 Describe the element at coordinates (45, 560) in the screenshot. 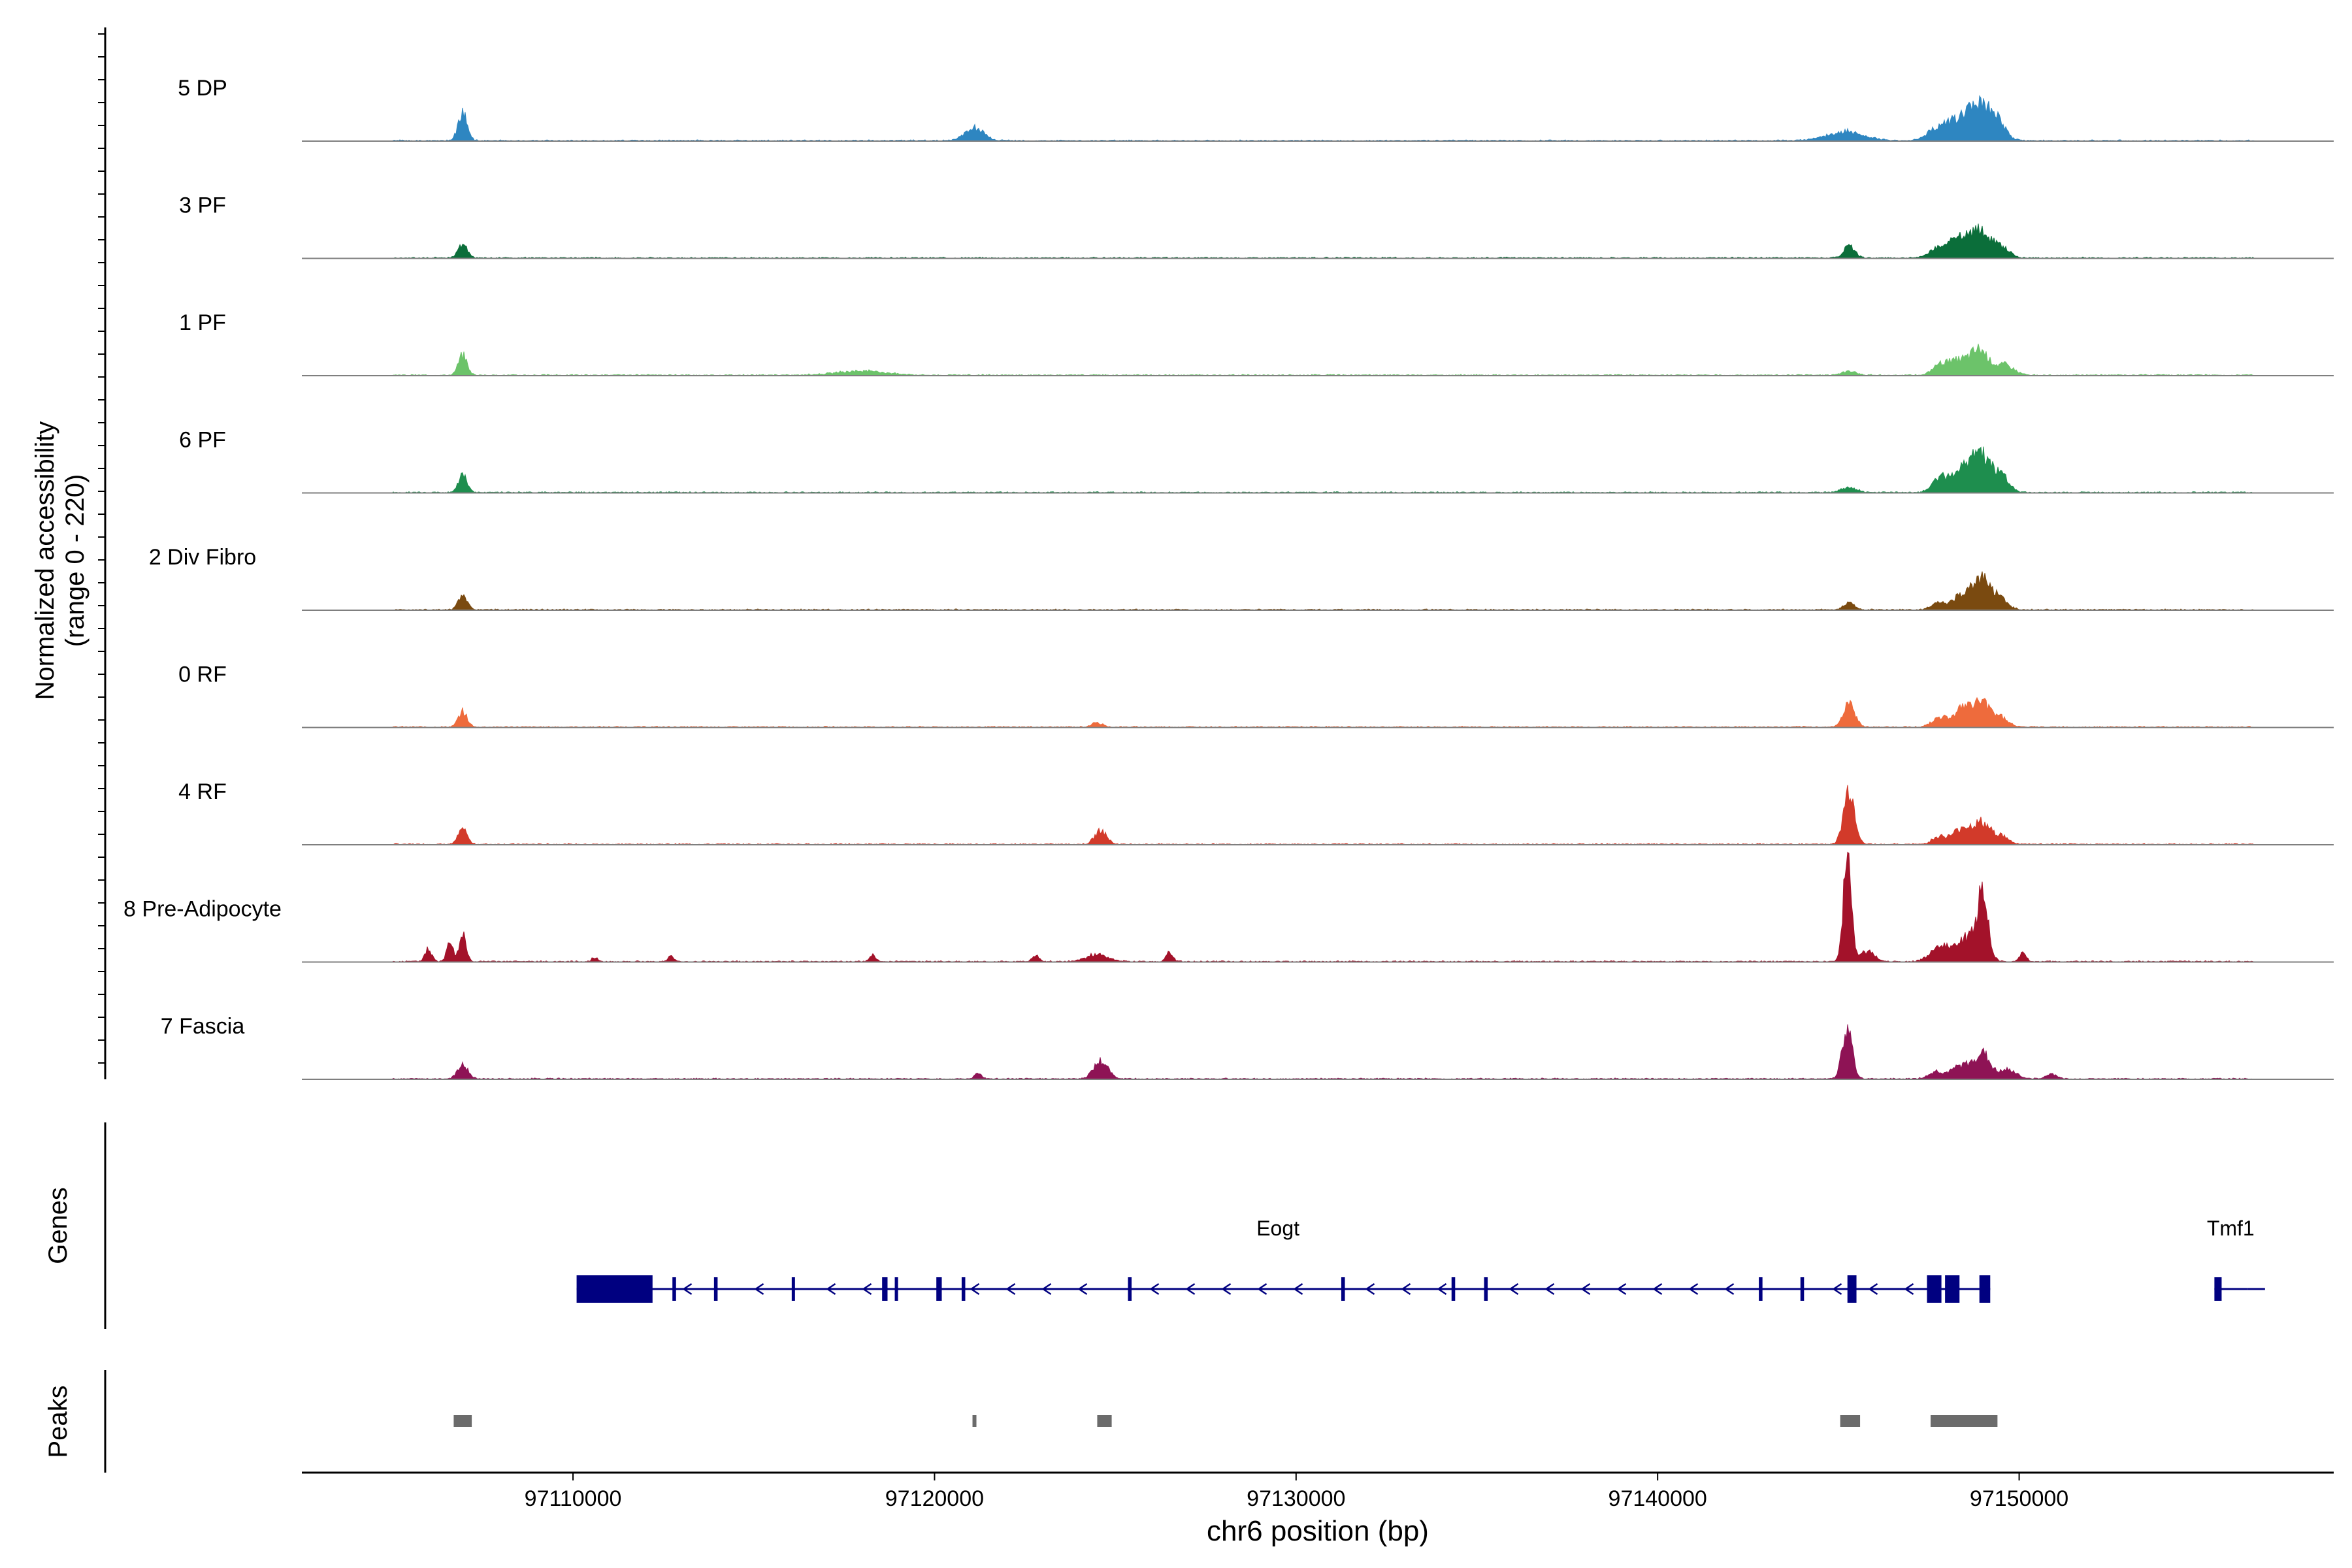

I see `y-axis-title-line1: Normalized accessibility` at that location.